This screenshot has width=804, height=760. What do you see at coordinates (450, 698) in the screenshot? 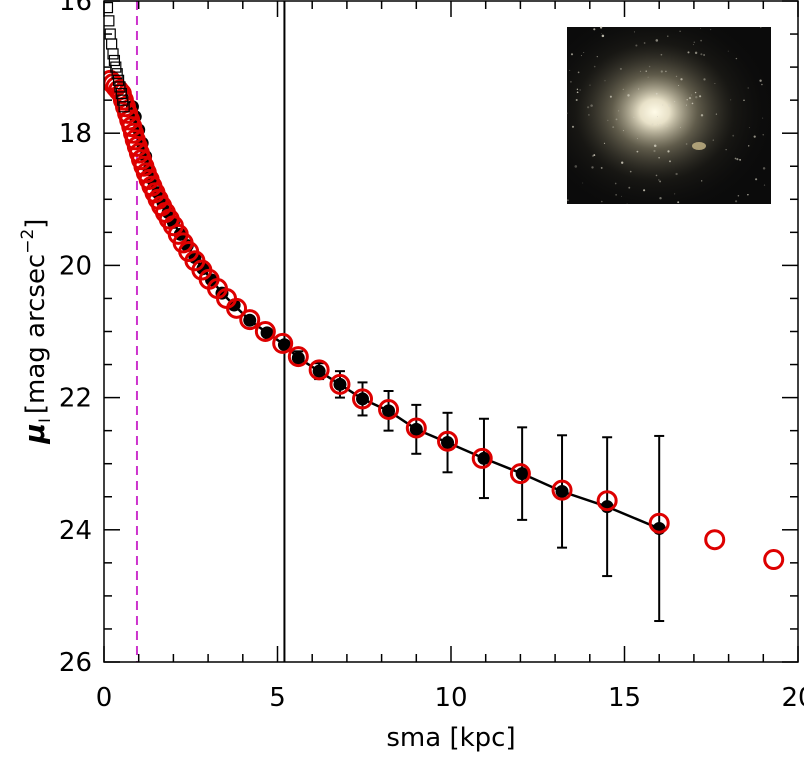
I see `x-tick-label: 10` at bounding box center [450, 698].